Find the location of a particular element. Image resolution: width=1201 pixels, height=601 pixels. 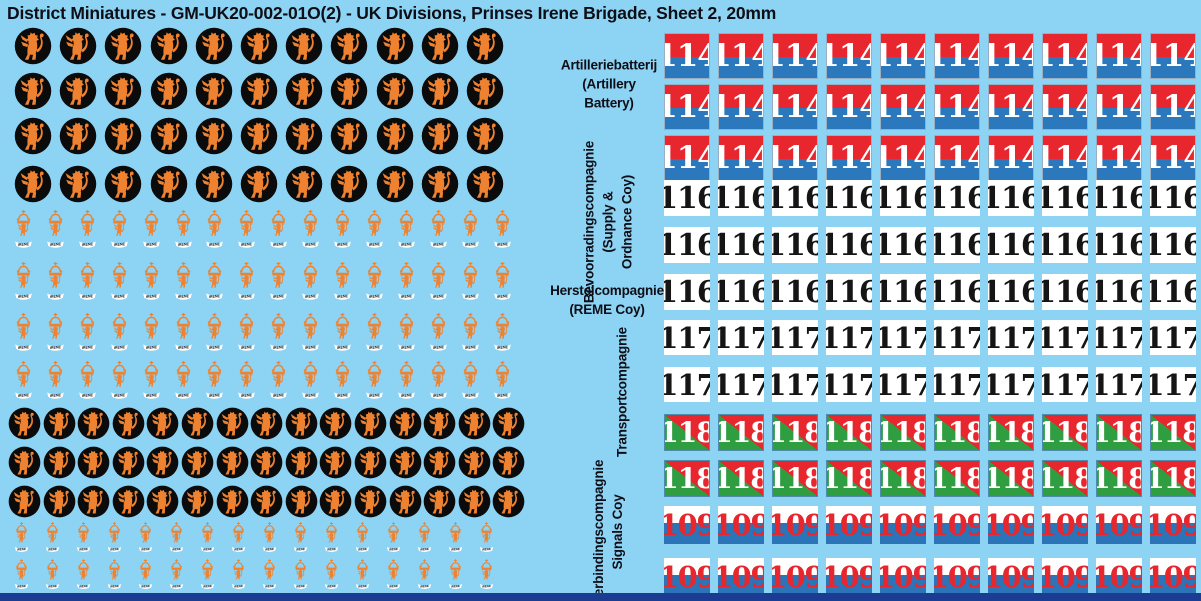

unit-number-decal-118: 118 is located at coordinates (741, 432).